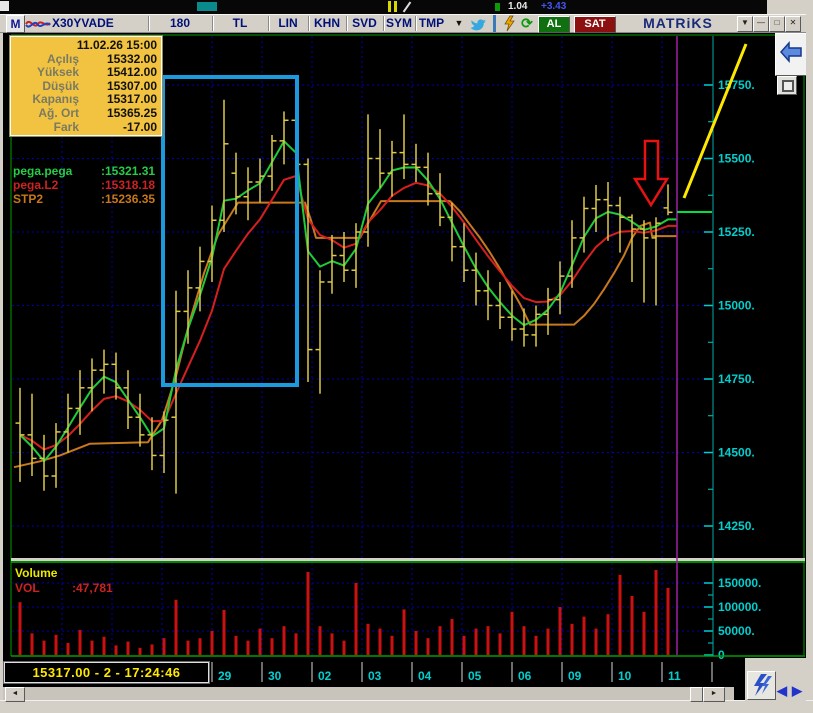  What do you see at coordinates (28, 199) in the screenshot?
I see `indicator-name: STP2` at bounding box center [28, 199].